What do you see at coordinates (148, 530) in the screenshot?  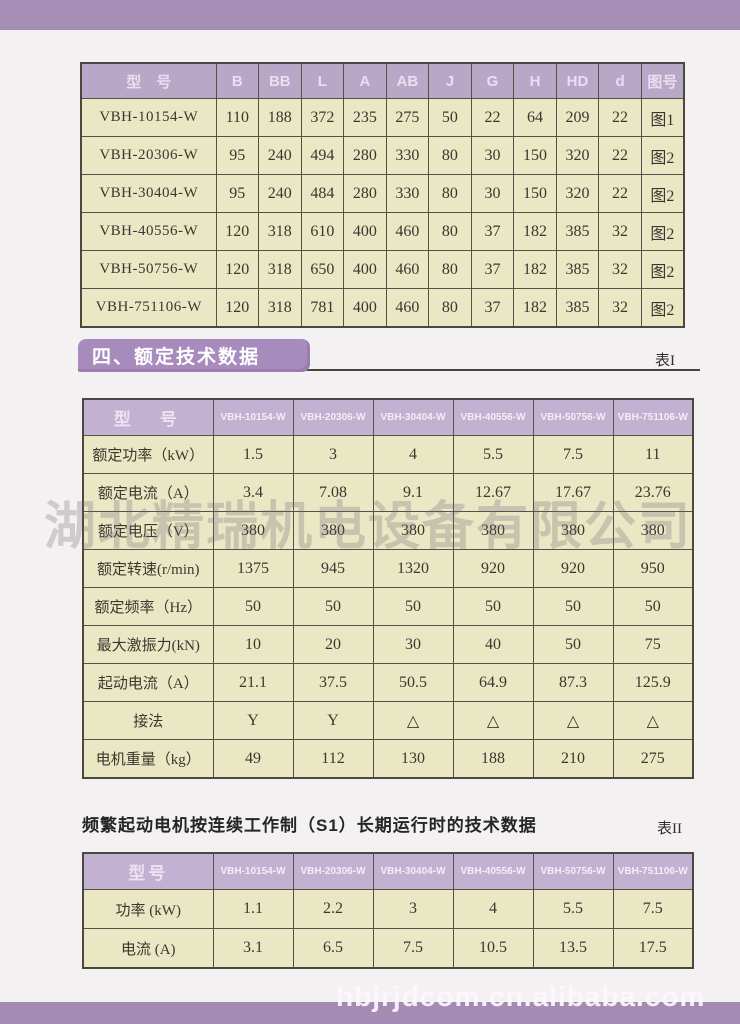 I see `row-label: 额定电压（V）` at bounding box center [148, 530].